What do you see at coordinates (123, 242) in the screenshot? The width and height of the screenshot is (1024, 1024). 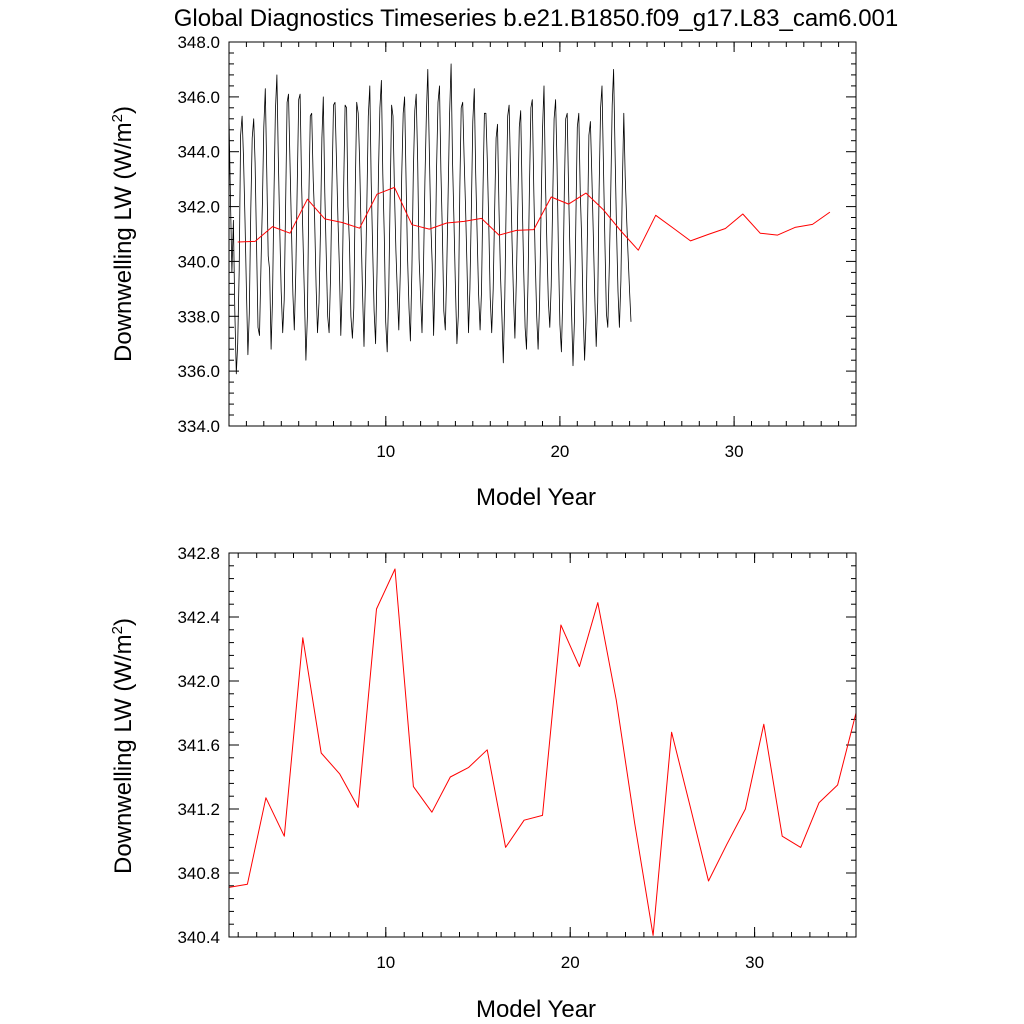 I see `top-y-axis-label-main: Downwelling LW (W/m` at bounding box center [123, 242].